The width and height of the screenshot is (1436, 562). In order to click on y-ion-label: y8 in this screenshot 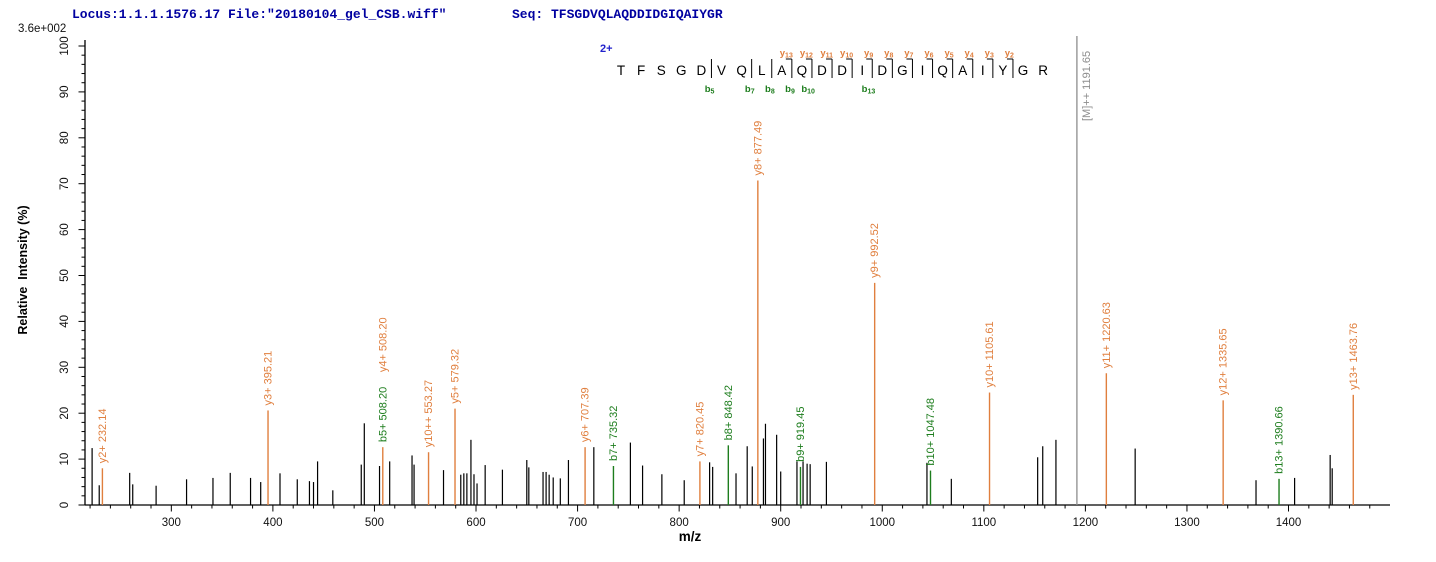, I will do `click(888, 54)`.